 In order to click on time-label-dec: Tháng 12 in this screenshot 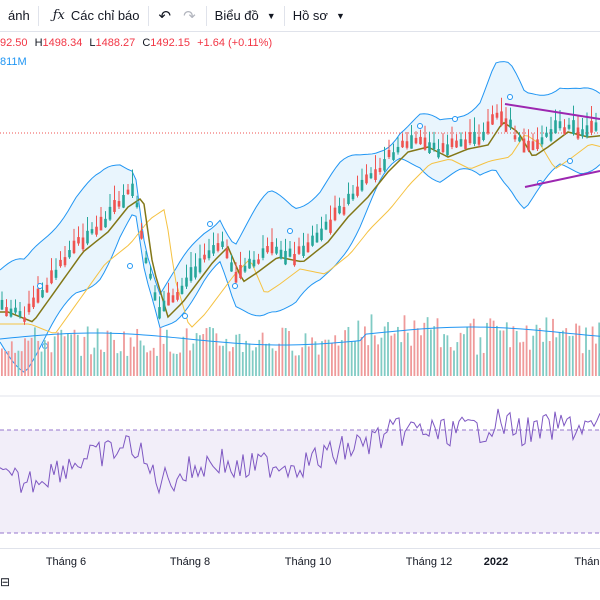, I will do `click(429, 562)`.